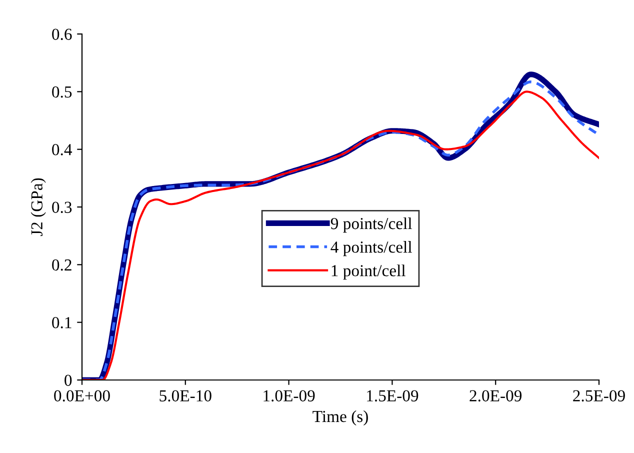 The width and height of the screenshot is (634, 453). What do you see at coordinates (371, 225) in the screenshot?
I see `legend-label: 9 points/cell` at bounding box center [371, 225].